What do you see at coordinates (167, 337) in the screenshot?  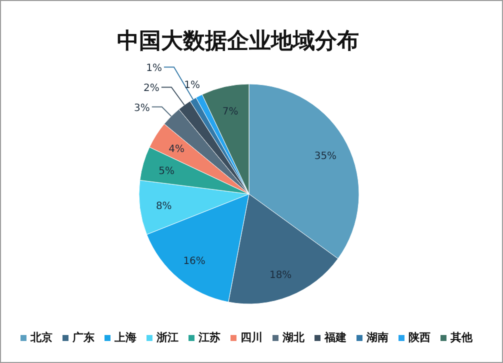 I see `legend-label: 浙江` at bounding box center [167, 337].